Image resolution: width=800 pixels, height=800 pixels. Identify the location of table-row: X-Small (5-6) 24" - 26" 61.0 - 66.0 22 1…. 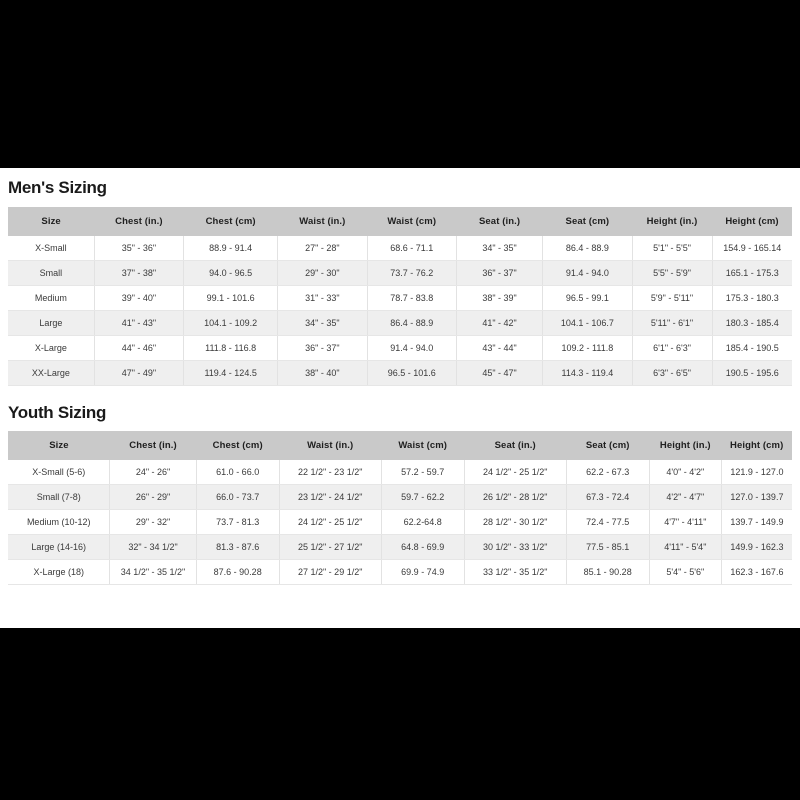
(400, 473).